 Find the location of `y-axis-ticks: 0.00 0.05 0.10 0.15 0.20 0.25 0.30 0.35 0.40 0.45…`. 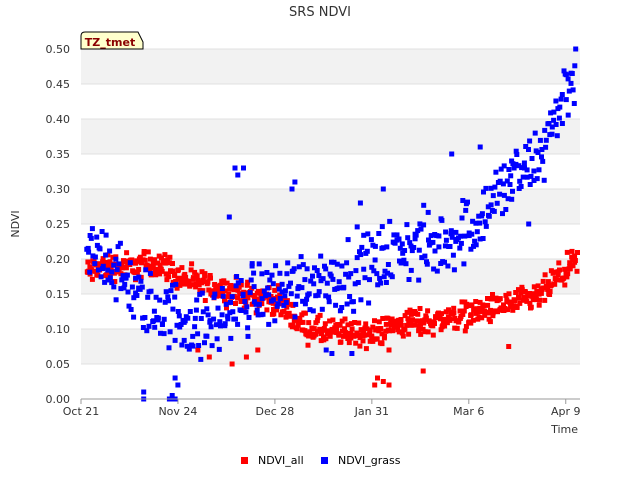

y-axis-ticks: 0.00 0.05 0.10 0.15 0.20 0.25 0.30 0.35 0.40 0.45… is located at coordinates (58, 224).